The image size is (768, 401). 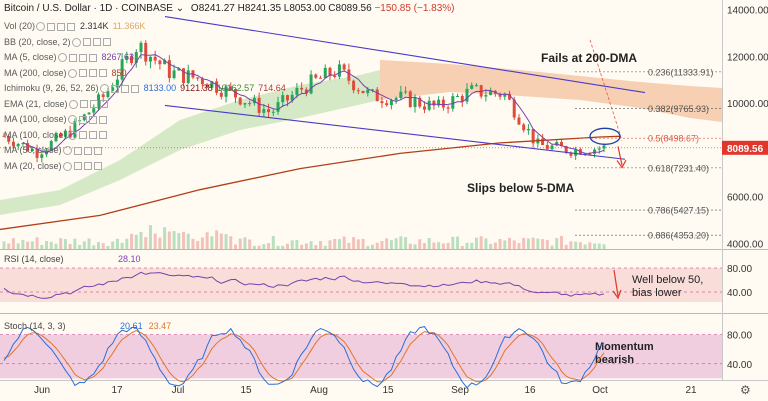 I want to click on fib-trend-line, so click(x=606, y=90).